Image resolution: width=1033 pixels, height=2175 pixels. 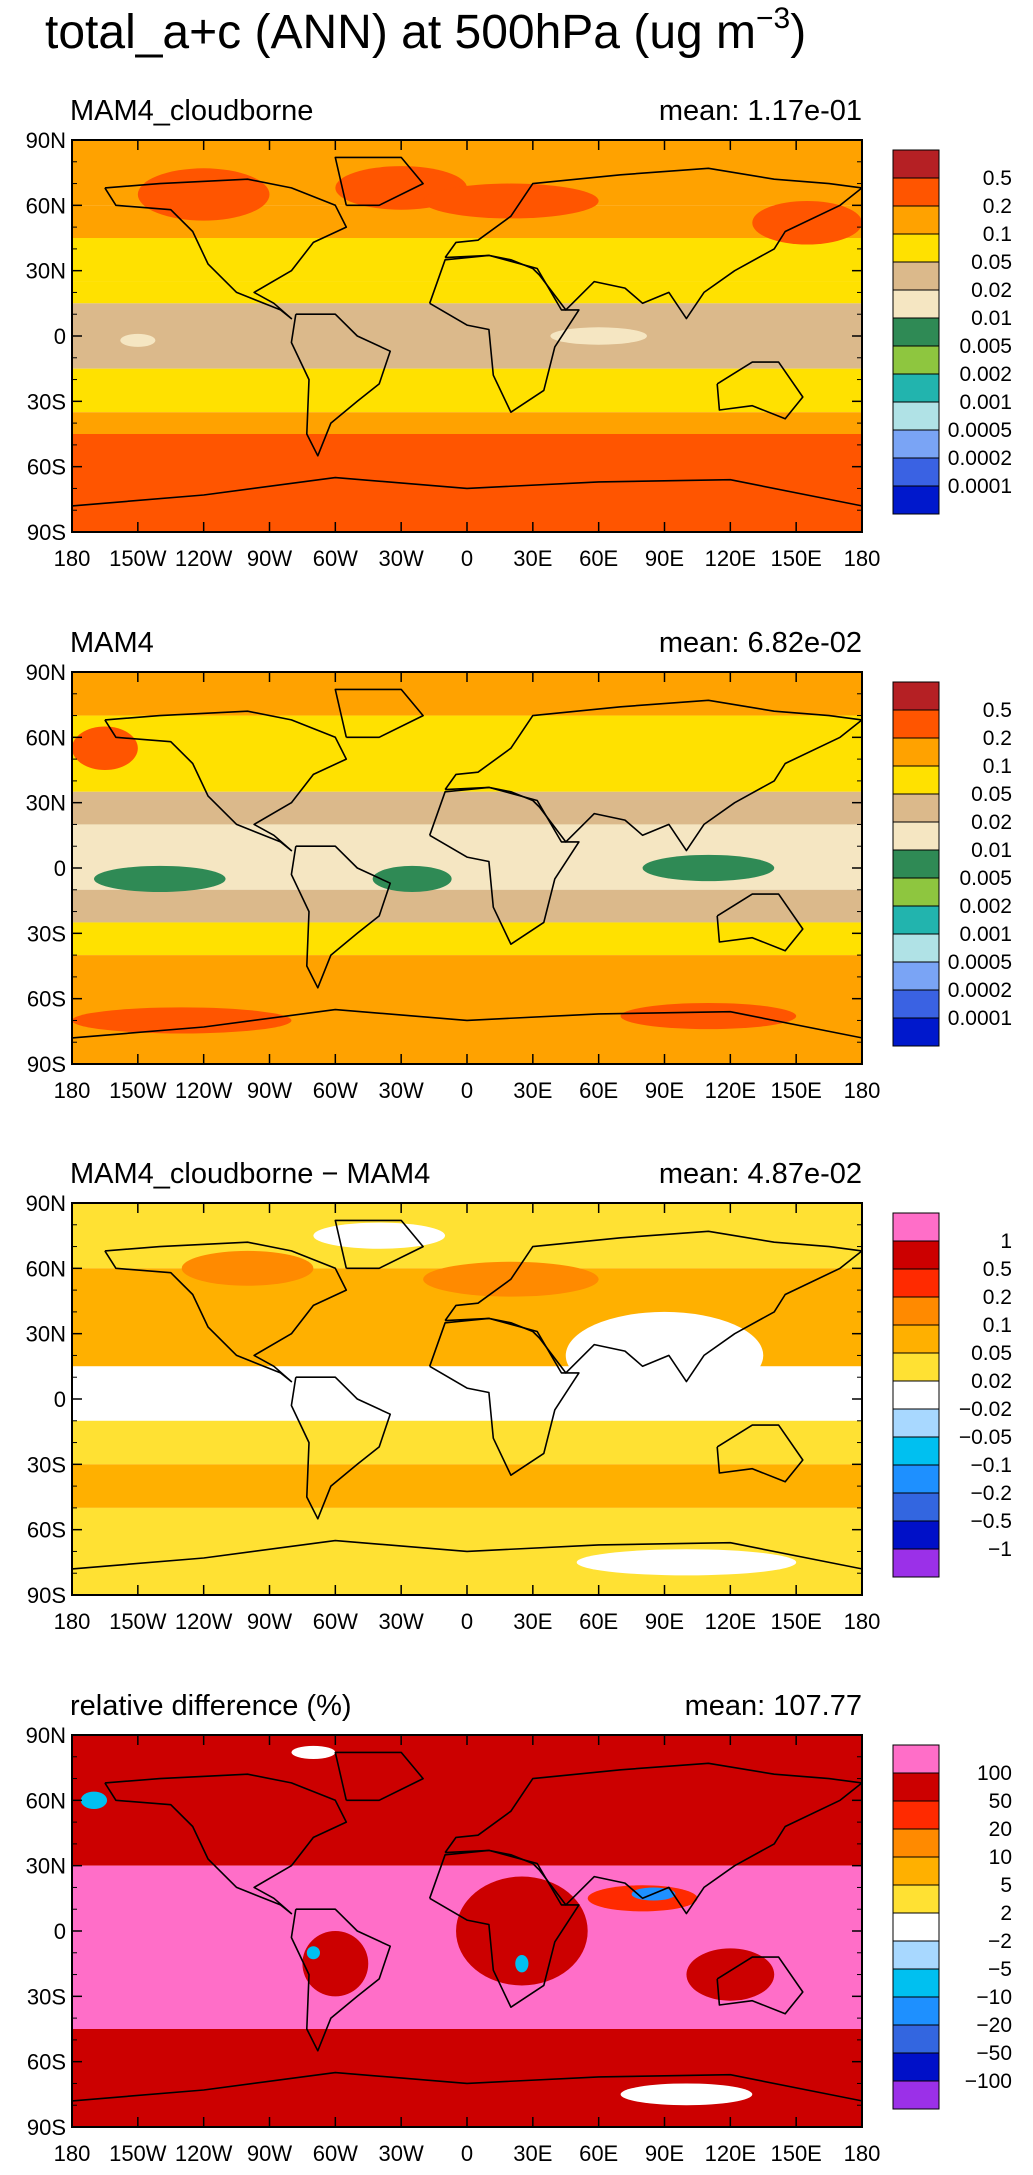 What do you see at coordinates (467, 1931) in the screenshot?
I see `contour-field` at bounding box center [467, 1931].